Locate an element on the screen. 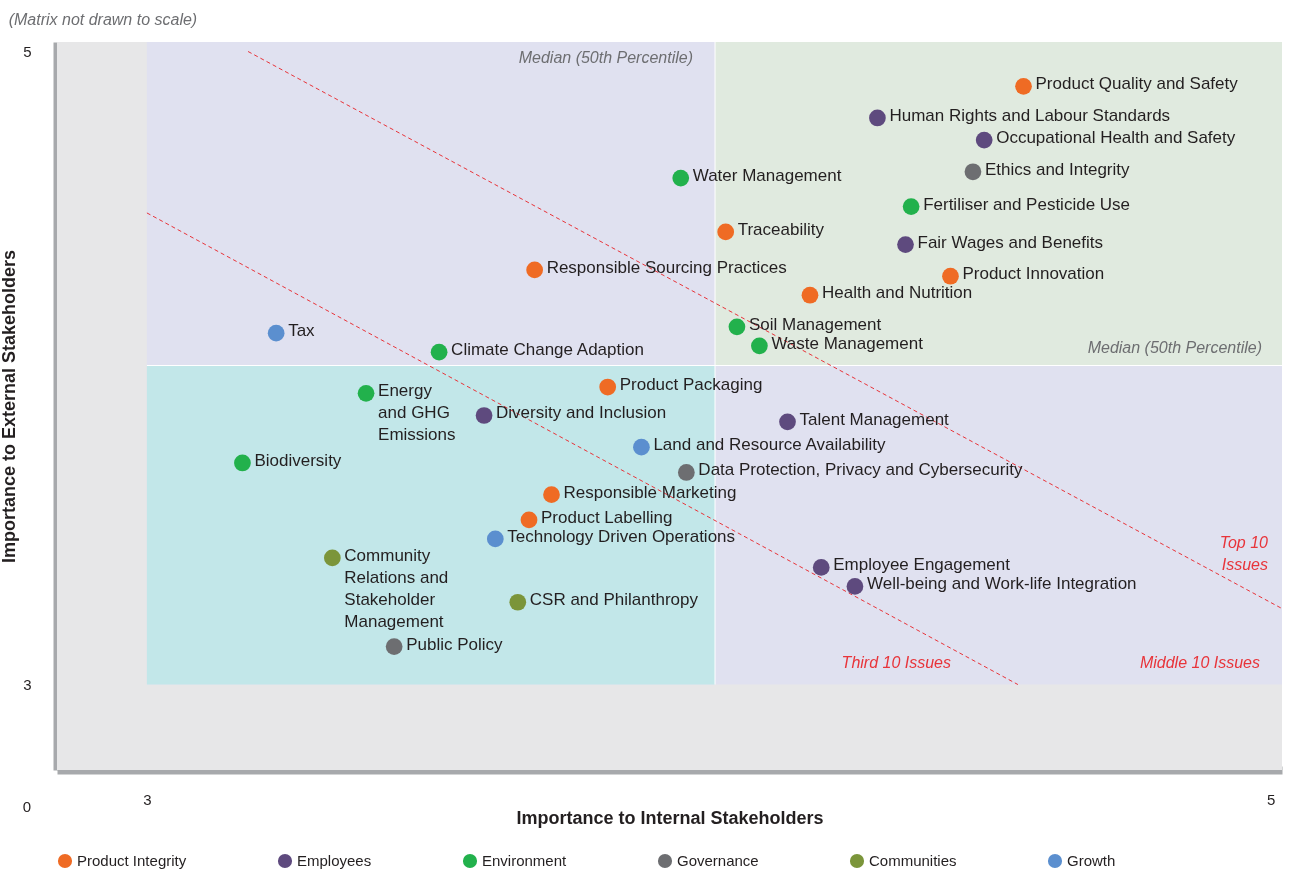  text: (Matrix not drawn to scale) is located at coordinates (103, 19).